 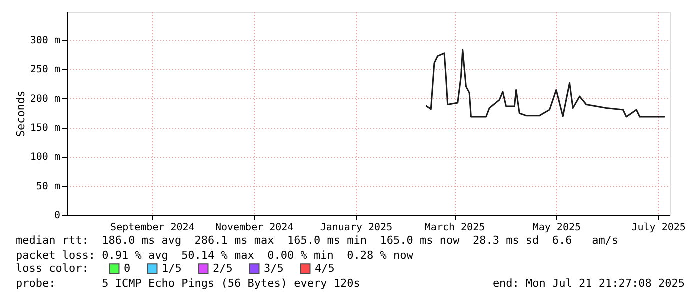 What do you see at coordinates (215, 255) in the screenshot?
I see `text: packet loss: 0.91 % avg 50.14 % max 0.00 % min 0.28 % now` at bounding box center [215, 255].